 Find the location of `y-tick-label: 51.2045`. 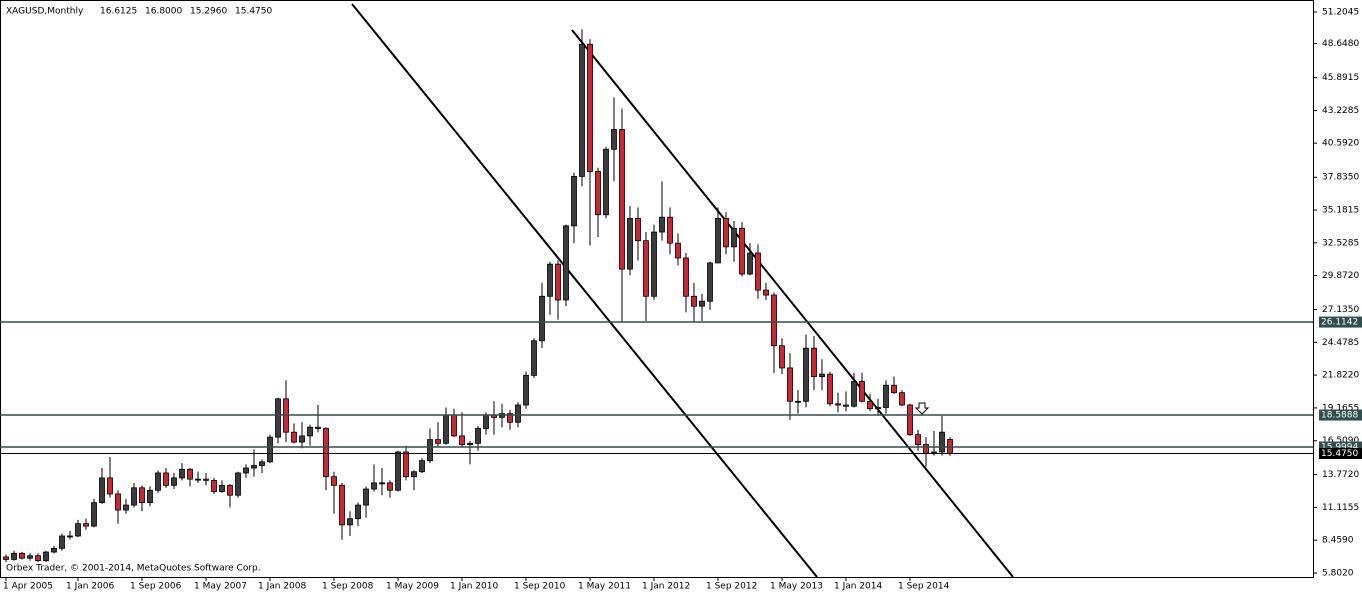

y-tick-label: 51.2045 is located at coordinates (1340, 13).